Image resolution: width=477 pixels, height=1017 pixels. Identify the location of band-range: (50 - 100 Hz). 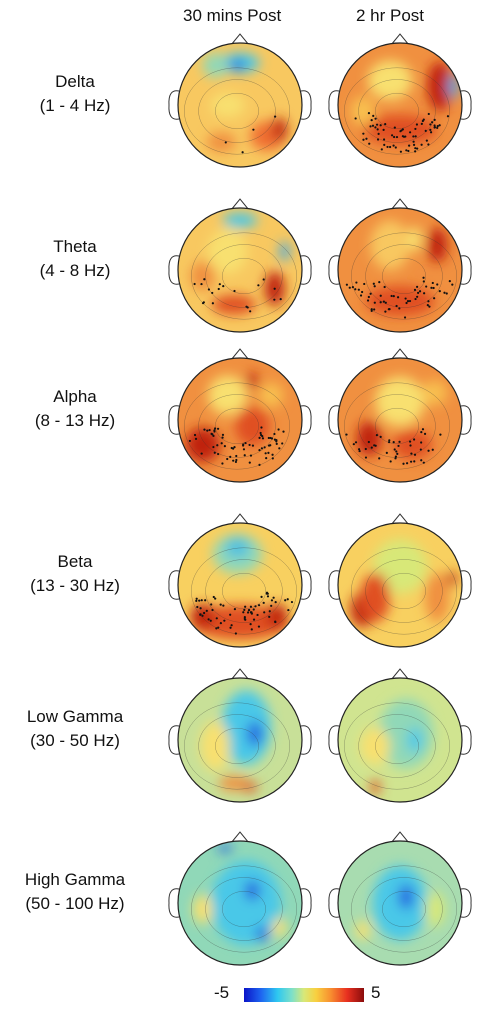
(75, 903).